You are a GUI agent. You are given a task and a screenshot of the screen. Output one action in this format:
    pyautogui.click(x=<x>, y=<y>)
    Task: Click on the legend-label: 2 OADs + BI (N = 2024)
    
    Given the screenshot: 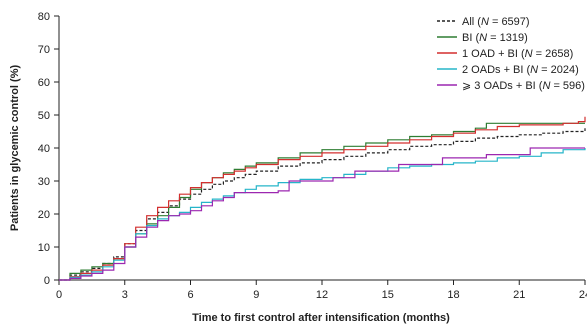 What is the action you would take?
    pyautogui.click(x=520, y=70)
    